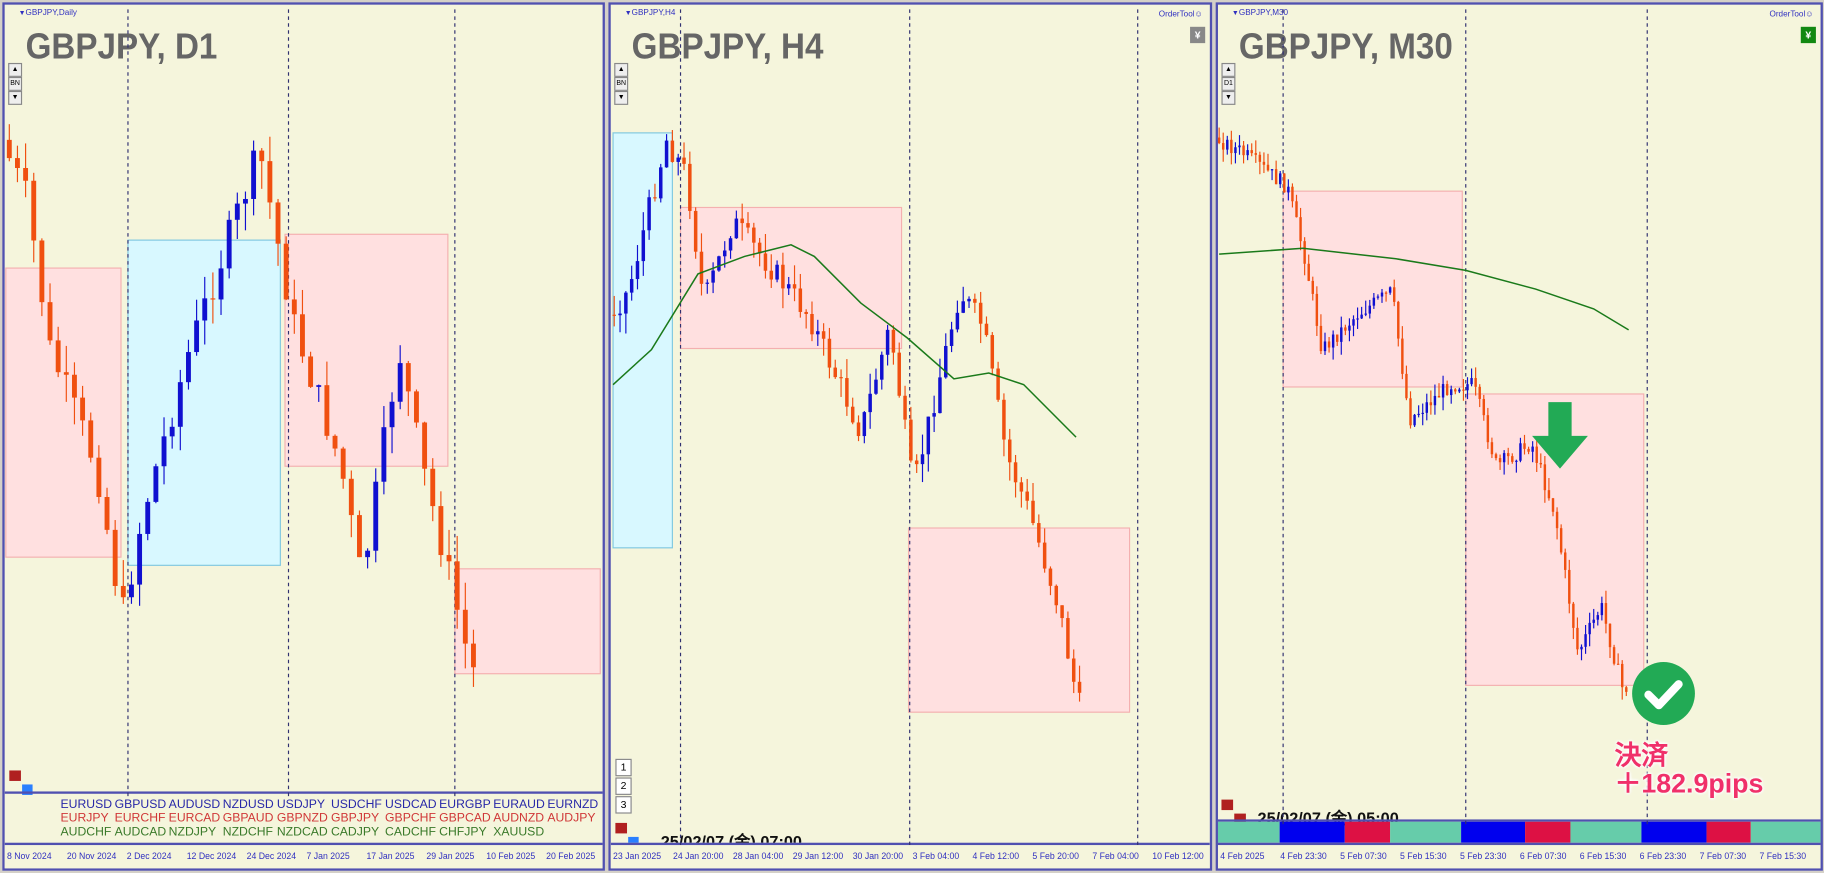  What do you see at coordinates (86, 804) in the screenshot?
I see `symbol-button-eurusd: EURUSD` at bounding box center [86, 804].